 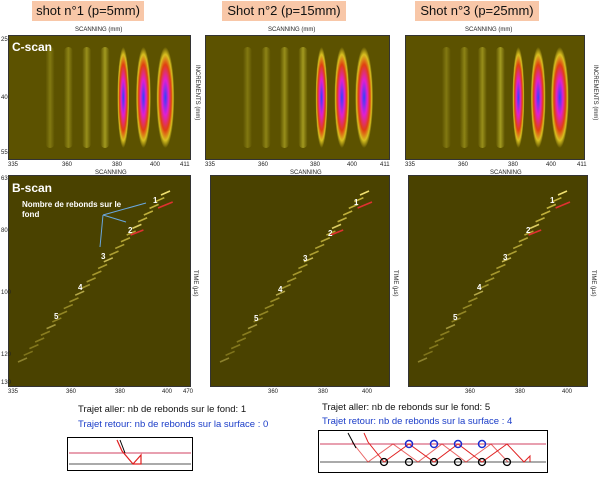 I want to click on bscan-label: B-scan, so click(x=32, y=188).